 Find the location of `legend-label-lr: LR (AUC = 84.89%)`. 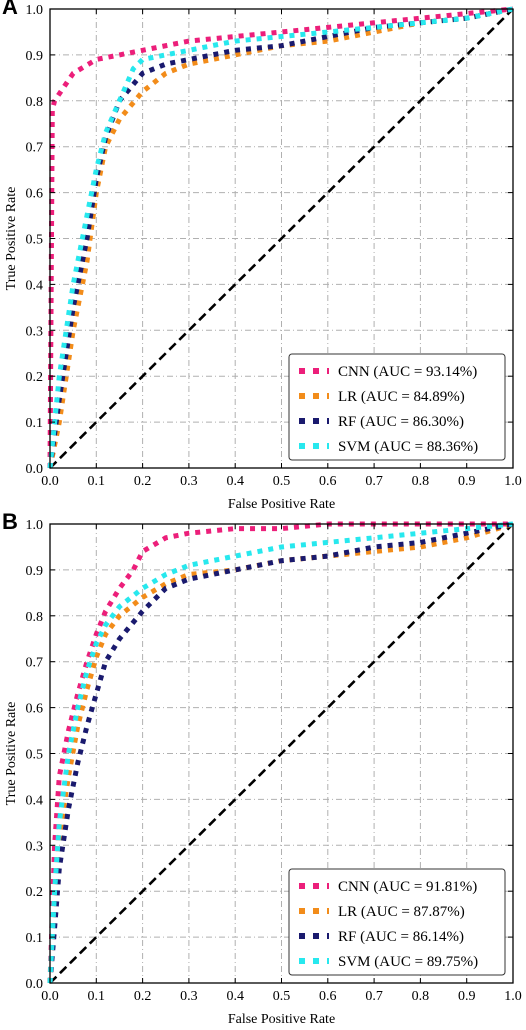

legend-label-lr: LR (AUC = 84.89%) is located at coordinates (401, 397).